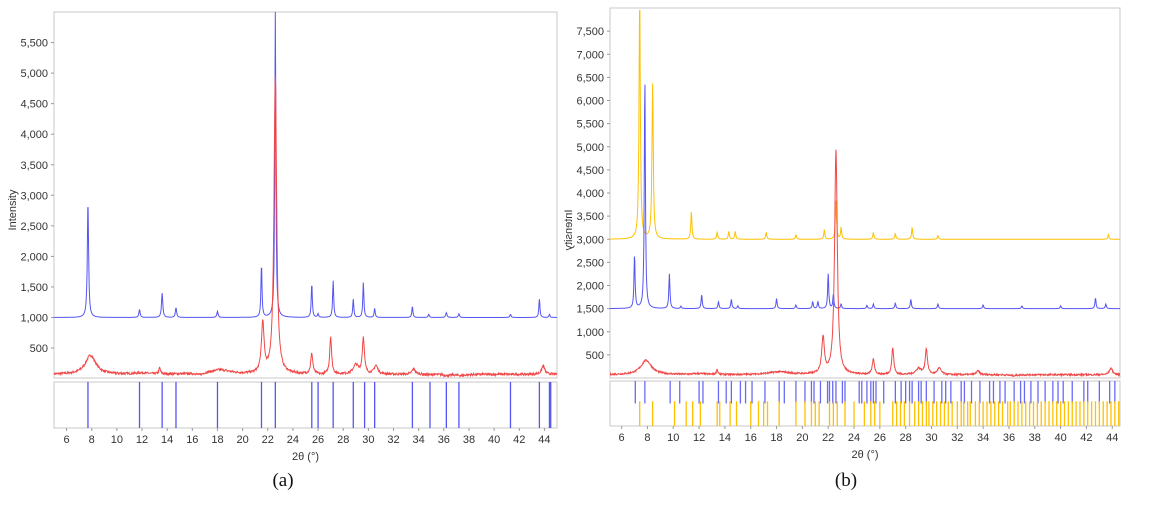 Image resolution: width=1156 pixels, height=506 pixels. Describe the element at coordinates (282, 480) in the screenshot. I see `panel-caption: (a)` at that location.